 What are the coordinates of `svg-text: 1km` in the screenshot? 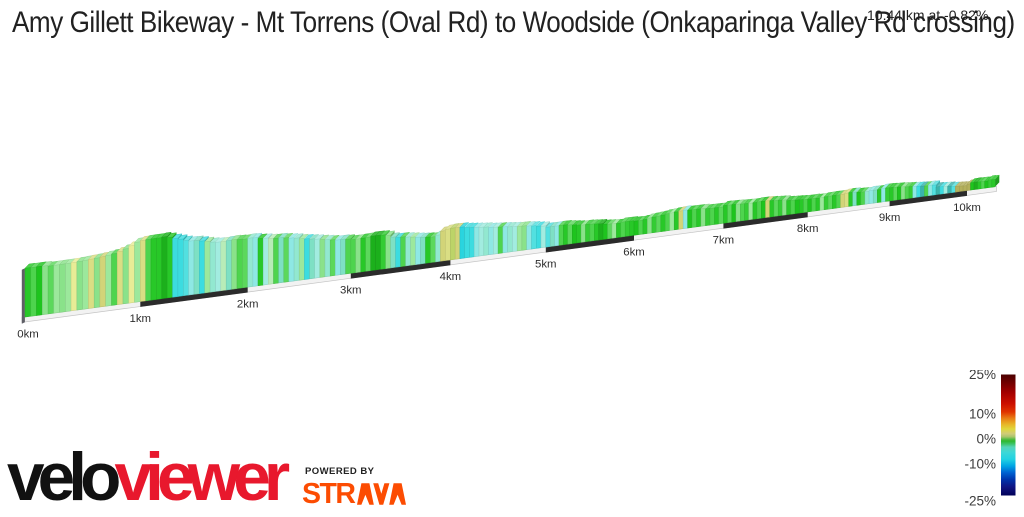 It's located at (141, 319).